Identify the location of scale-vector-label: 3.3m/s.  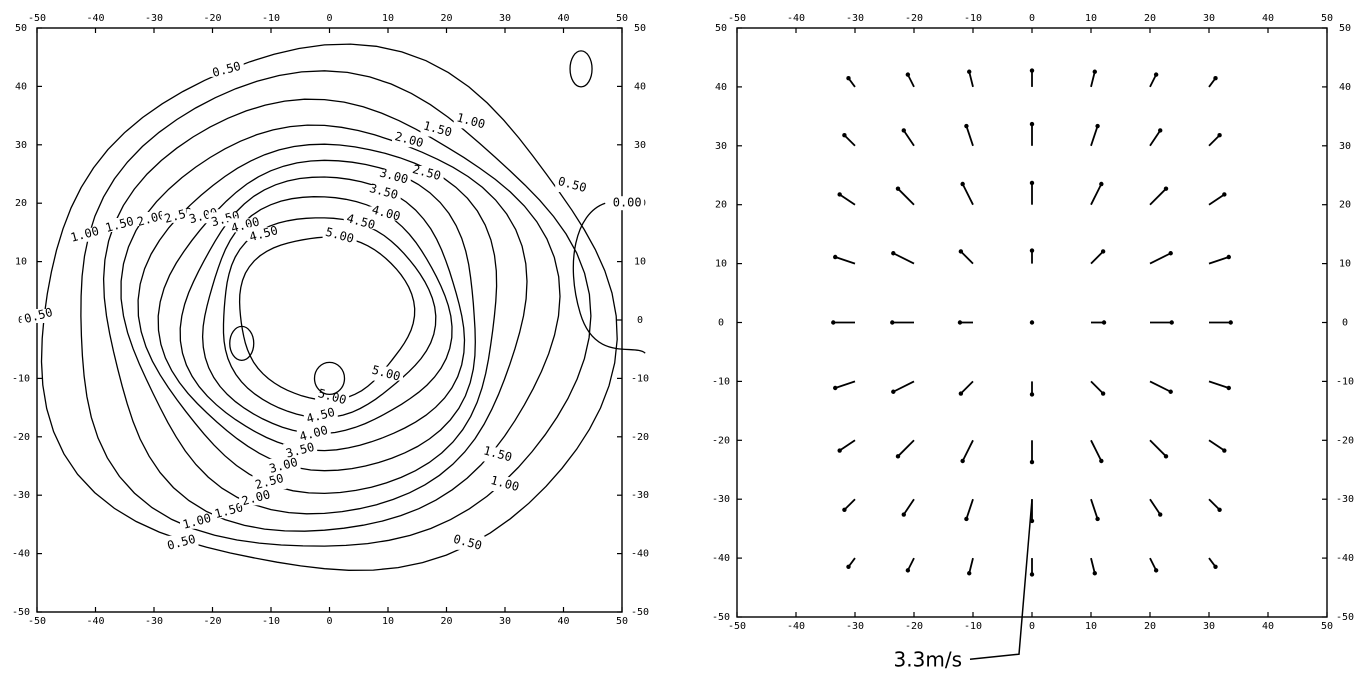
(928, 660).